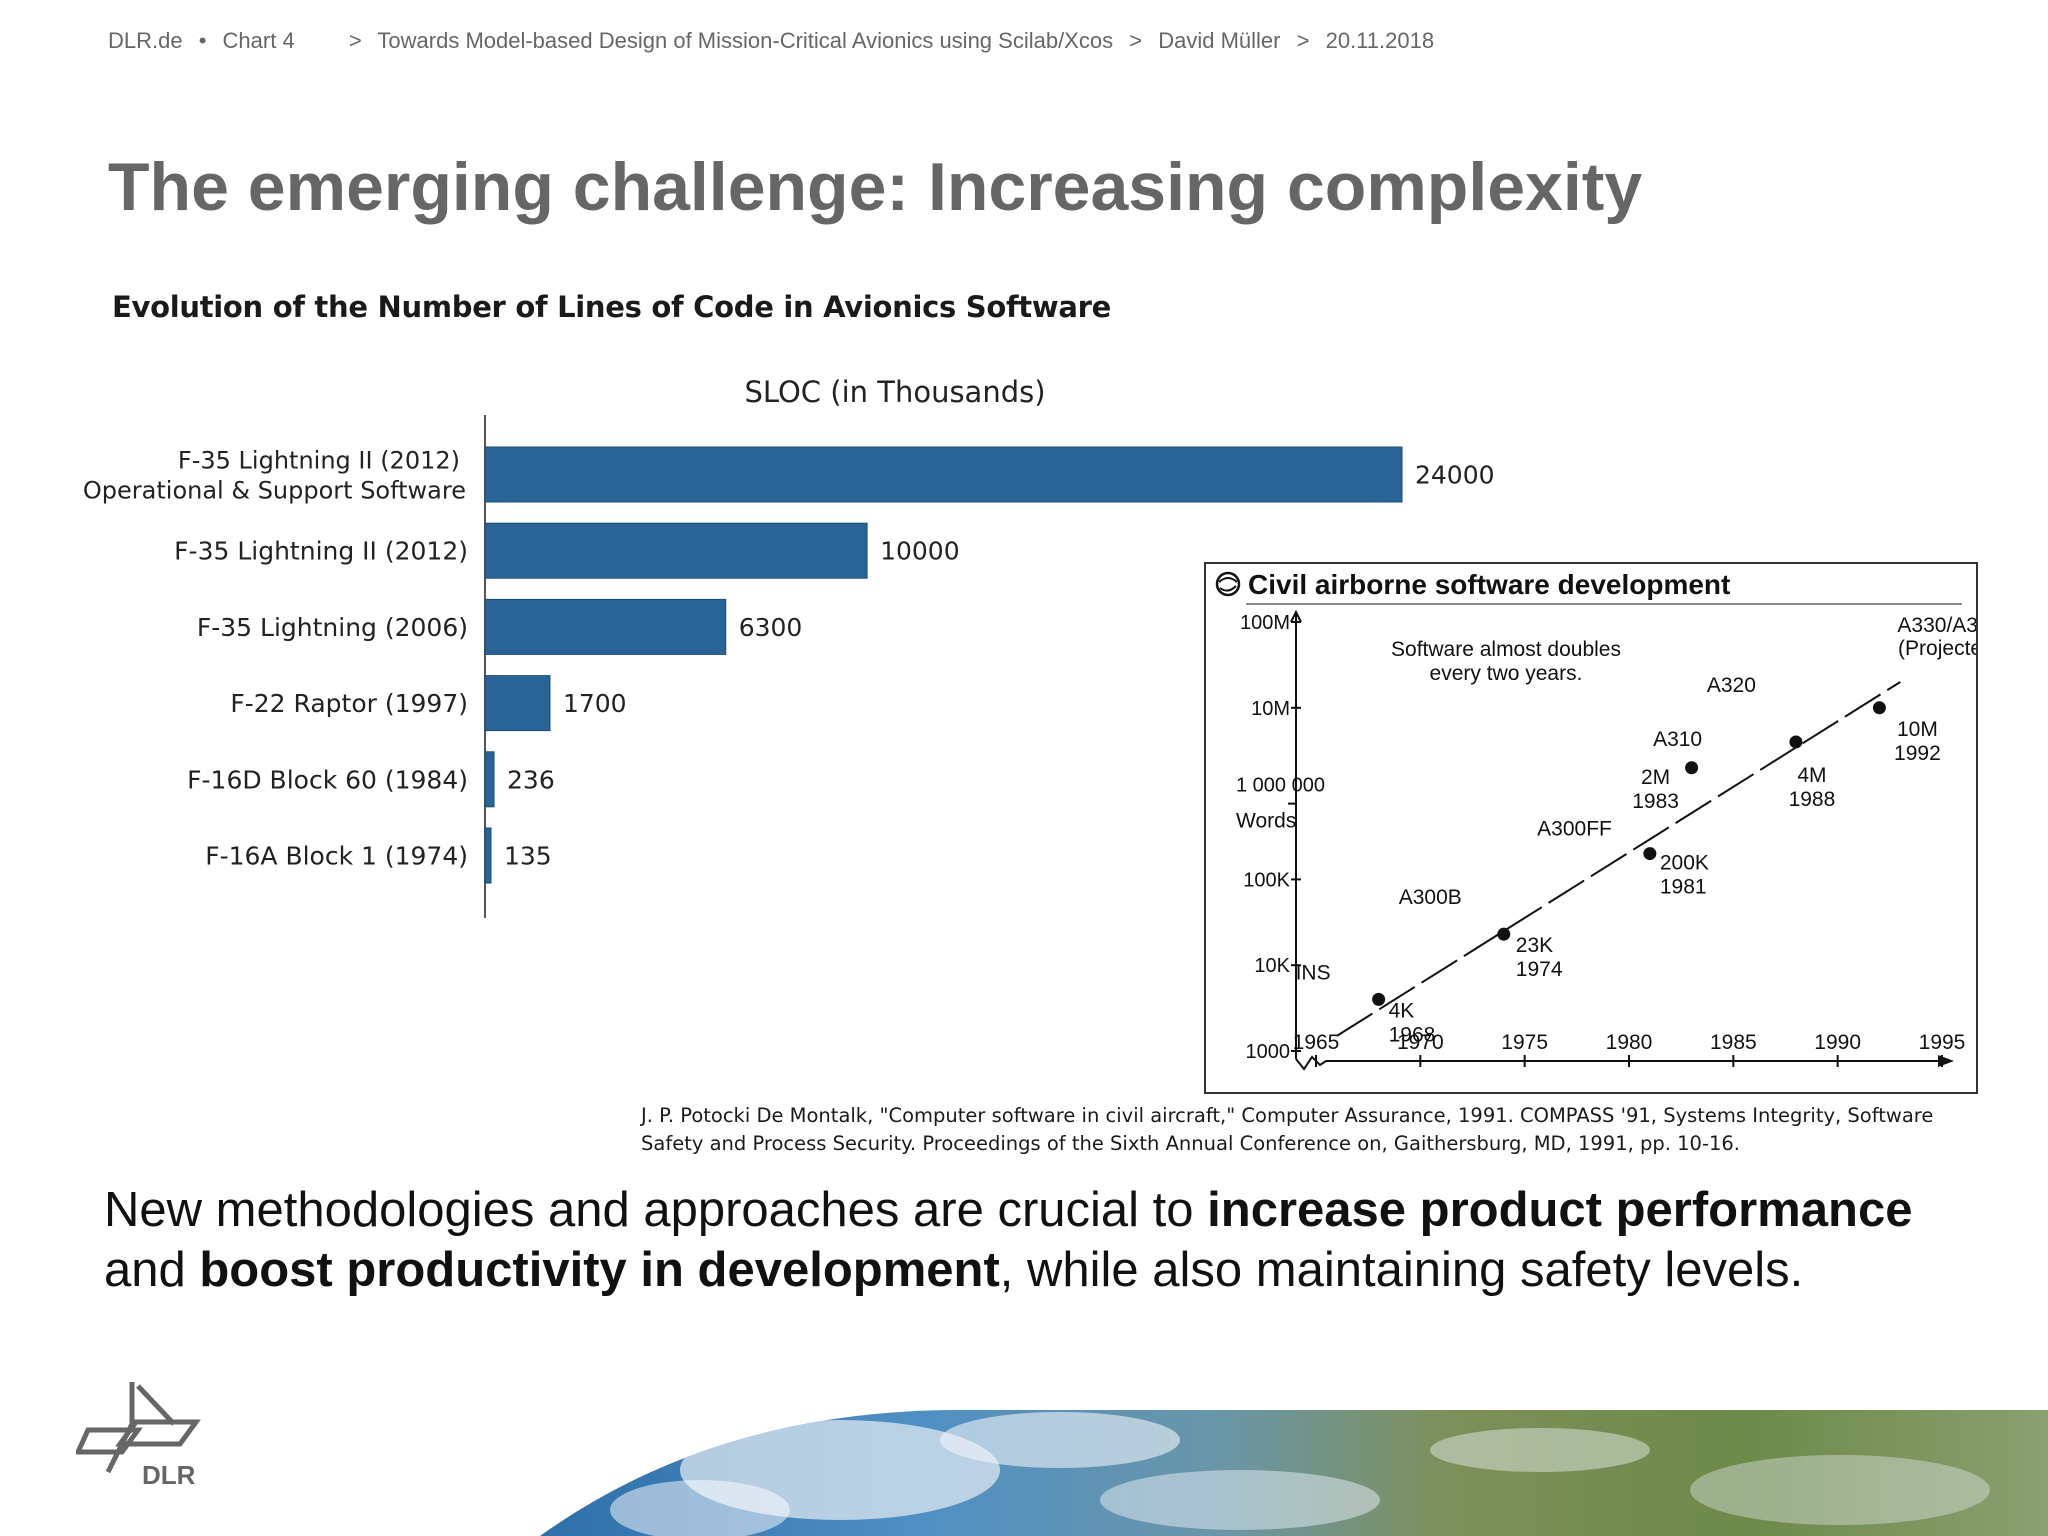 The width and height of the screenshot is (2048, 1536). Describe the element at coordinates (1219, 40) in the screenshot. I see `header-author: David Müller` at that location.